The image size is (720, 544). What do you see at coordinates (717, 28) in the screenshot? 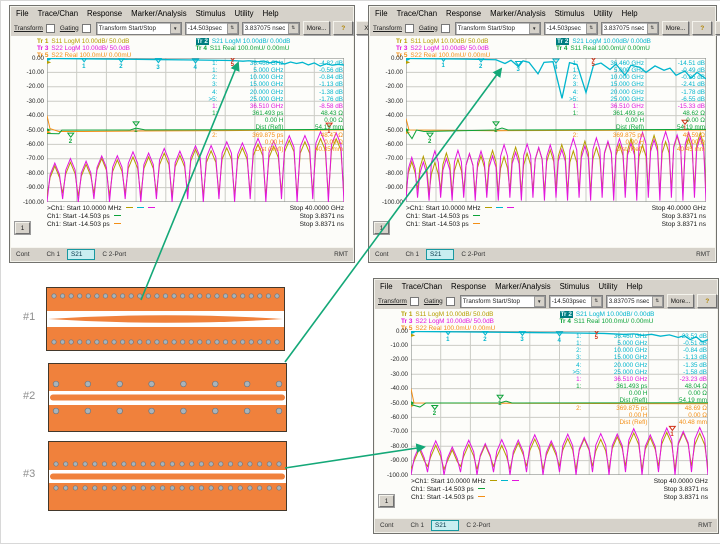
I see `close-button: X` at bounding box center [717, 28].